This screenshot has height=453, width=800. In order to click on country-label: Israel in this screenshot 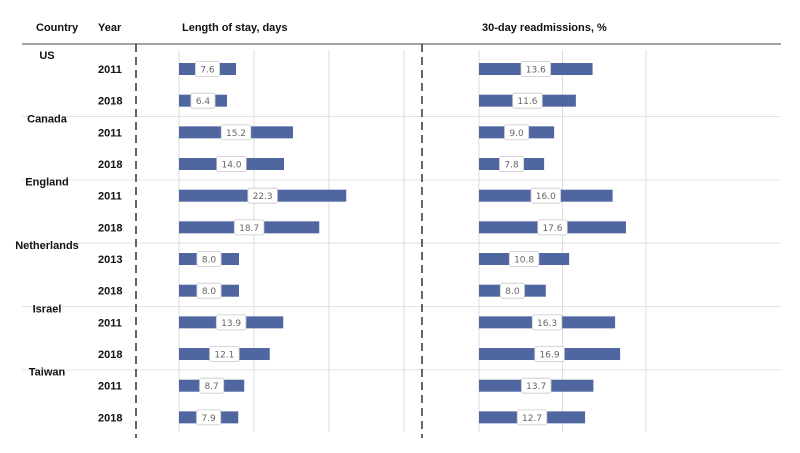, I will do `click(47, 309)`.